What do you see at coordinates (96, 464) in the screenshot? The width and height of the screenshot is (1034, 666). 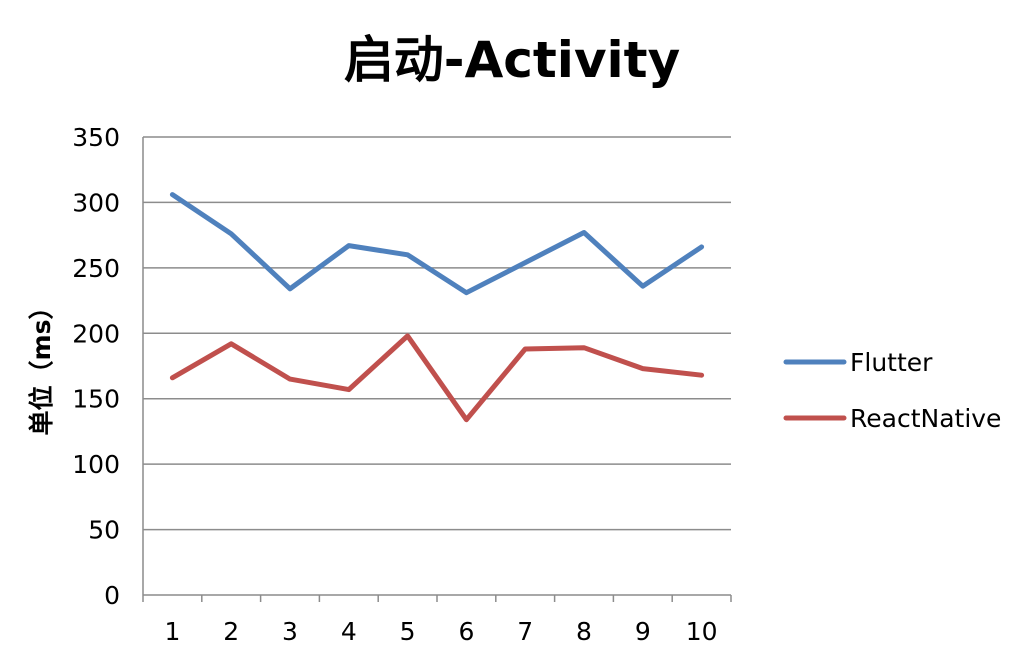 I see `y-tick-label: 100` at bounding box center [96, 464].